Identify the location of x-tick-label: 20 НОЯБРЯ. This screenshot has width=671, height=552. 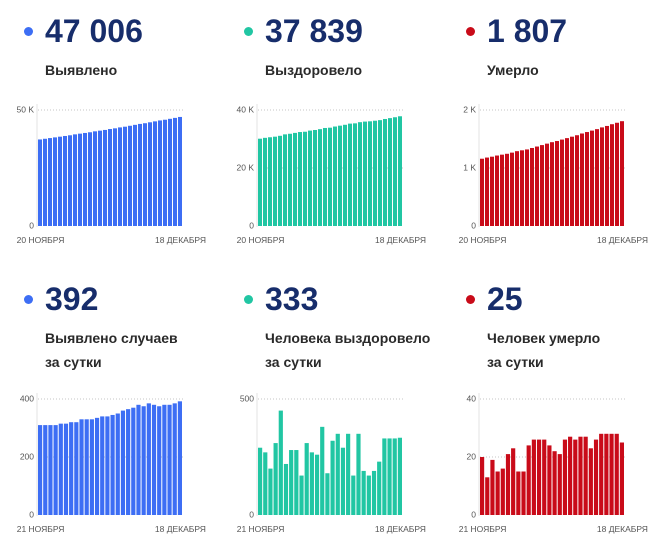
(261, 240).